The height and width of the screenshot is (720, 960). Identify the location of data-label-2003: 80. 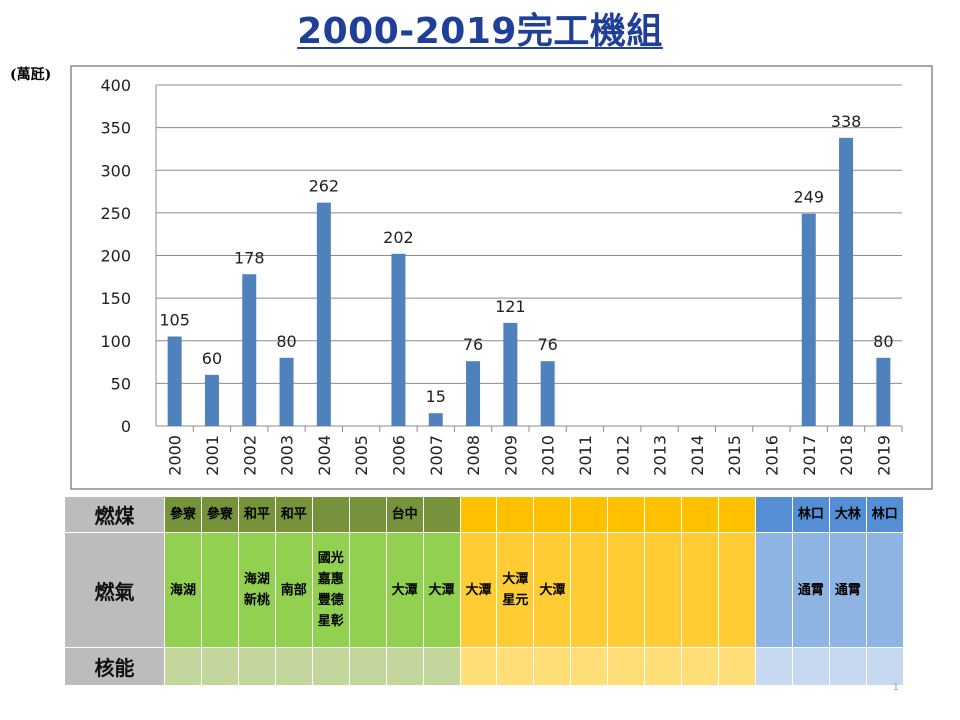
(286, 341).